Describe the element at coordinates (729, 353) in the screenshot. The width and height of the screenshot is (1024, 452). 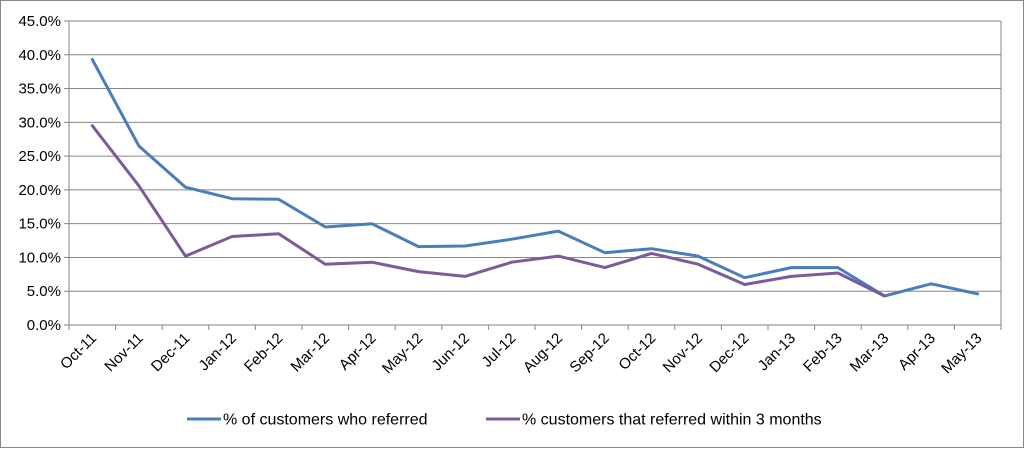
I see `x-tick-label: Dec-12` at that location.